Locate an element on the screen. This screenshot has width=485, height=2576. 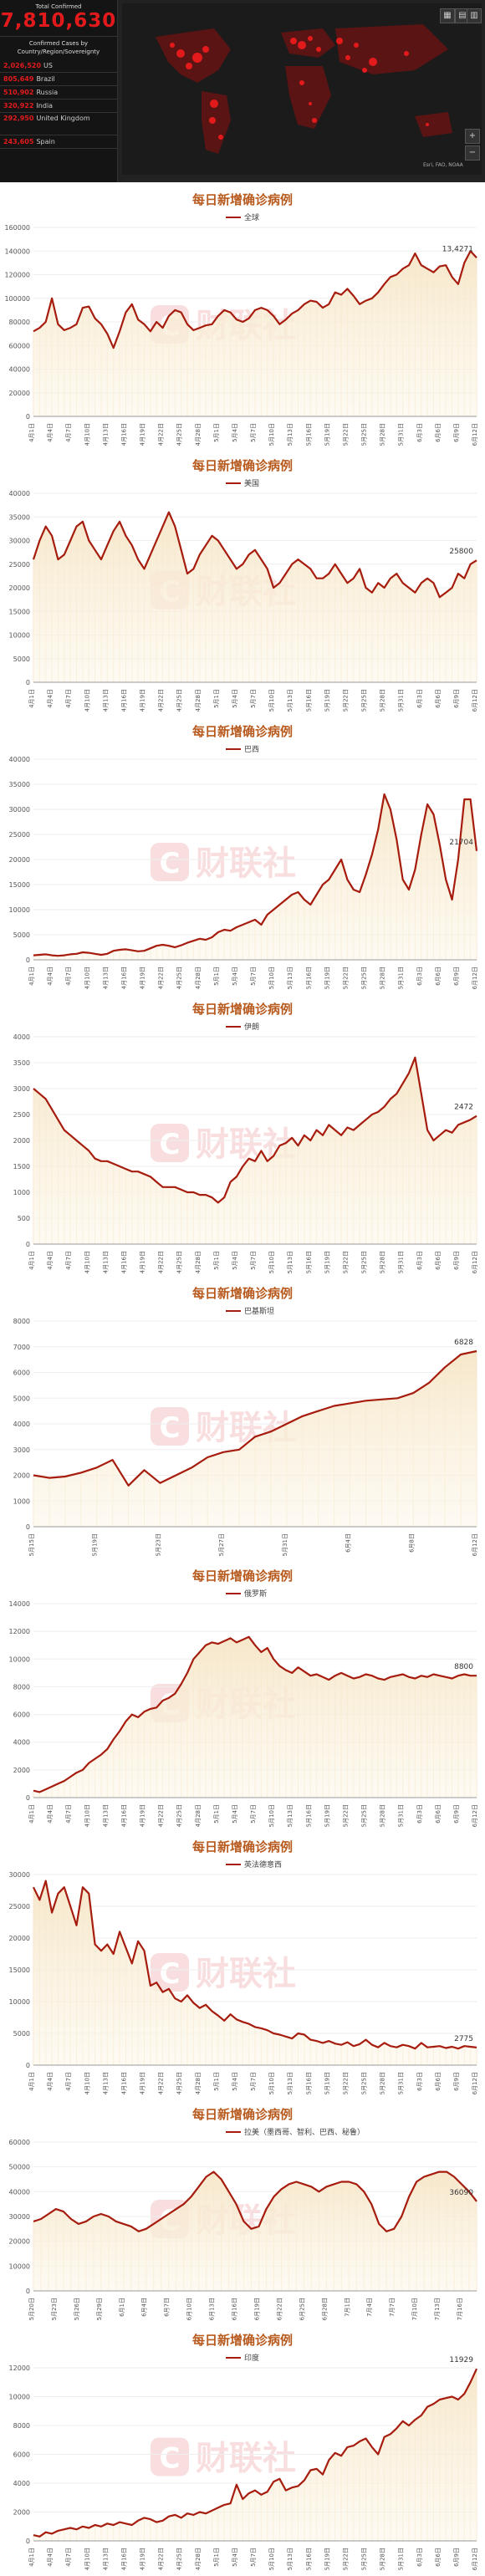
x-tick-label: 4月7日 is located at coordinates (68, 2557).